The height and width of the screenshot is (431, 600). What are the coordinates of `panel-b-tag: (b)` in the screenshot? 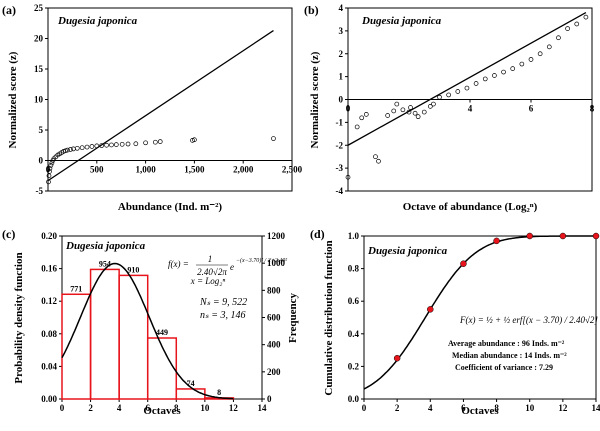 It's located at (311, 10).